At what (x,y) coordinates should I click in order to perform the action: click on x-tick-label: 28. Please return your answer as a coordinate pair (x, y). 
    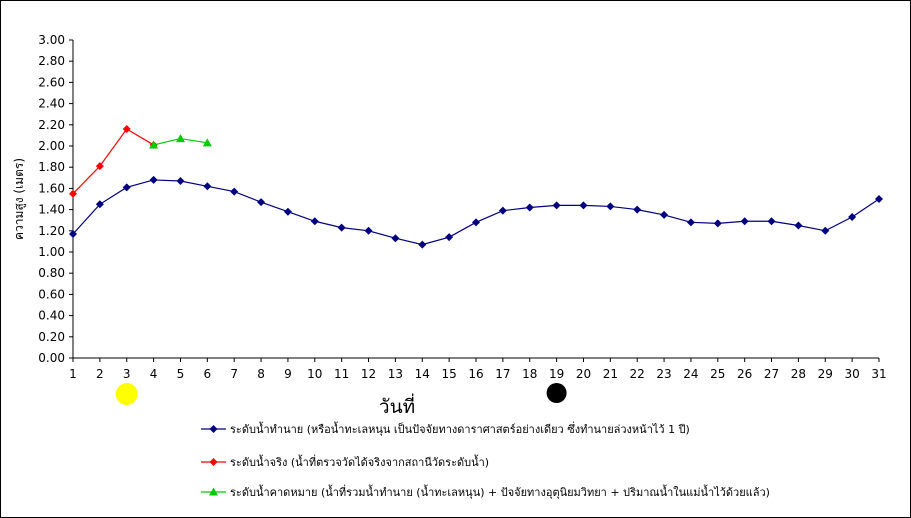
    Looking at the image, I should click on (798, 374).